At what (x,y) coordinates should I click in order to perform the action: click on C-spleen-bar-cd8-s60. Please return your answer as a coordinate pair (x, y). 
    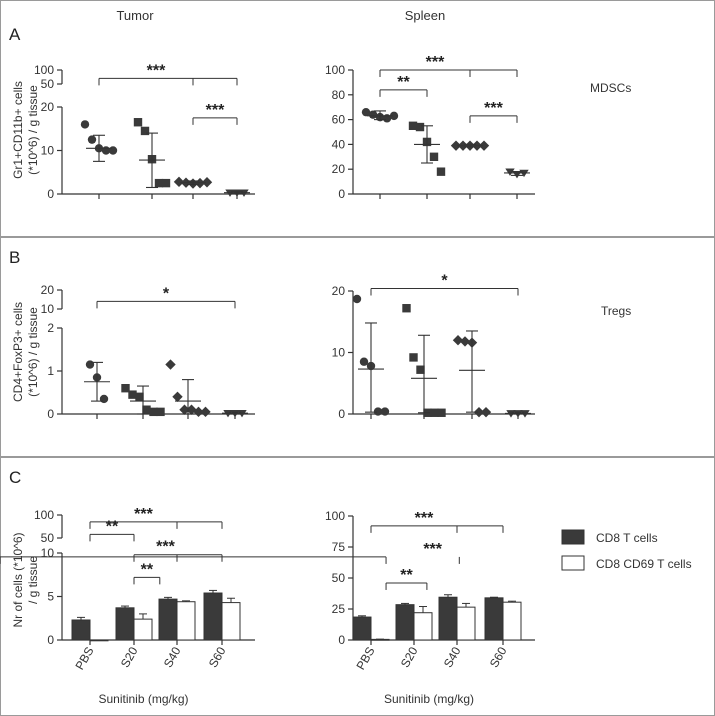
    Looking at the image, I should click on (494, 619).